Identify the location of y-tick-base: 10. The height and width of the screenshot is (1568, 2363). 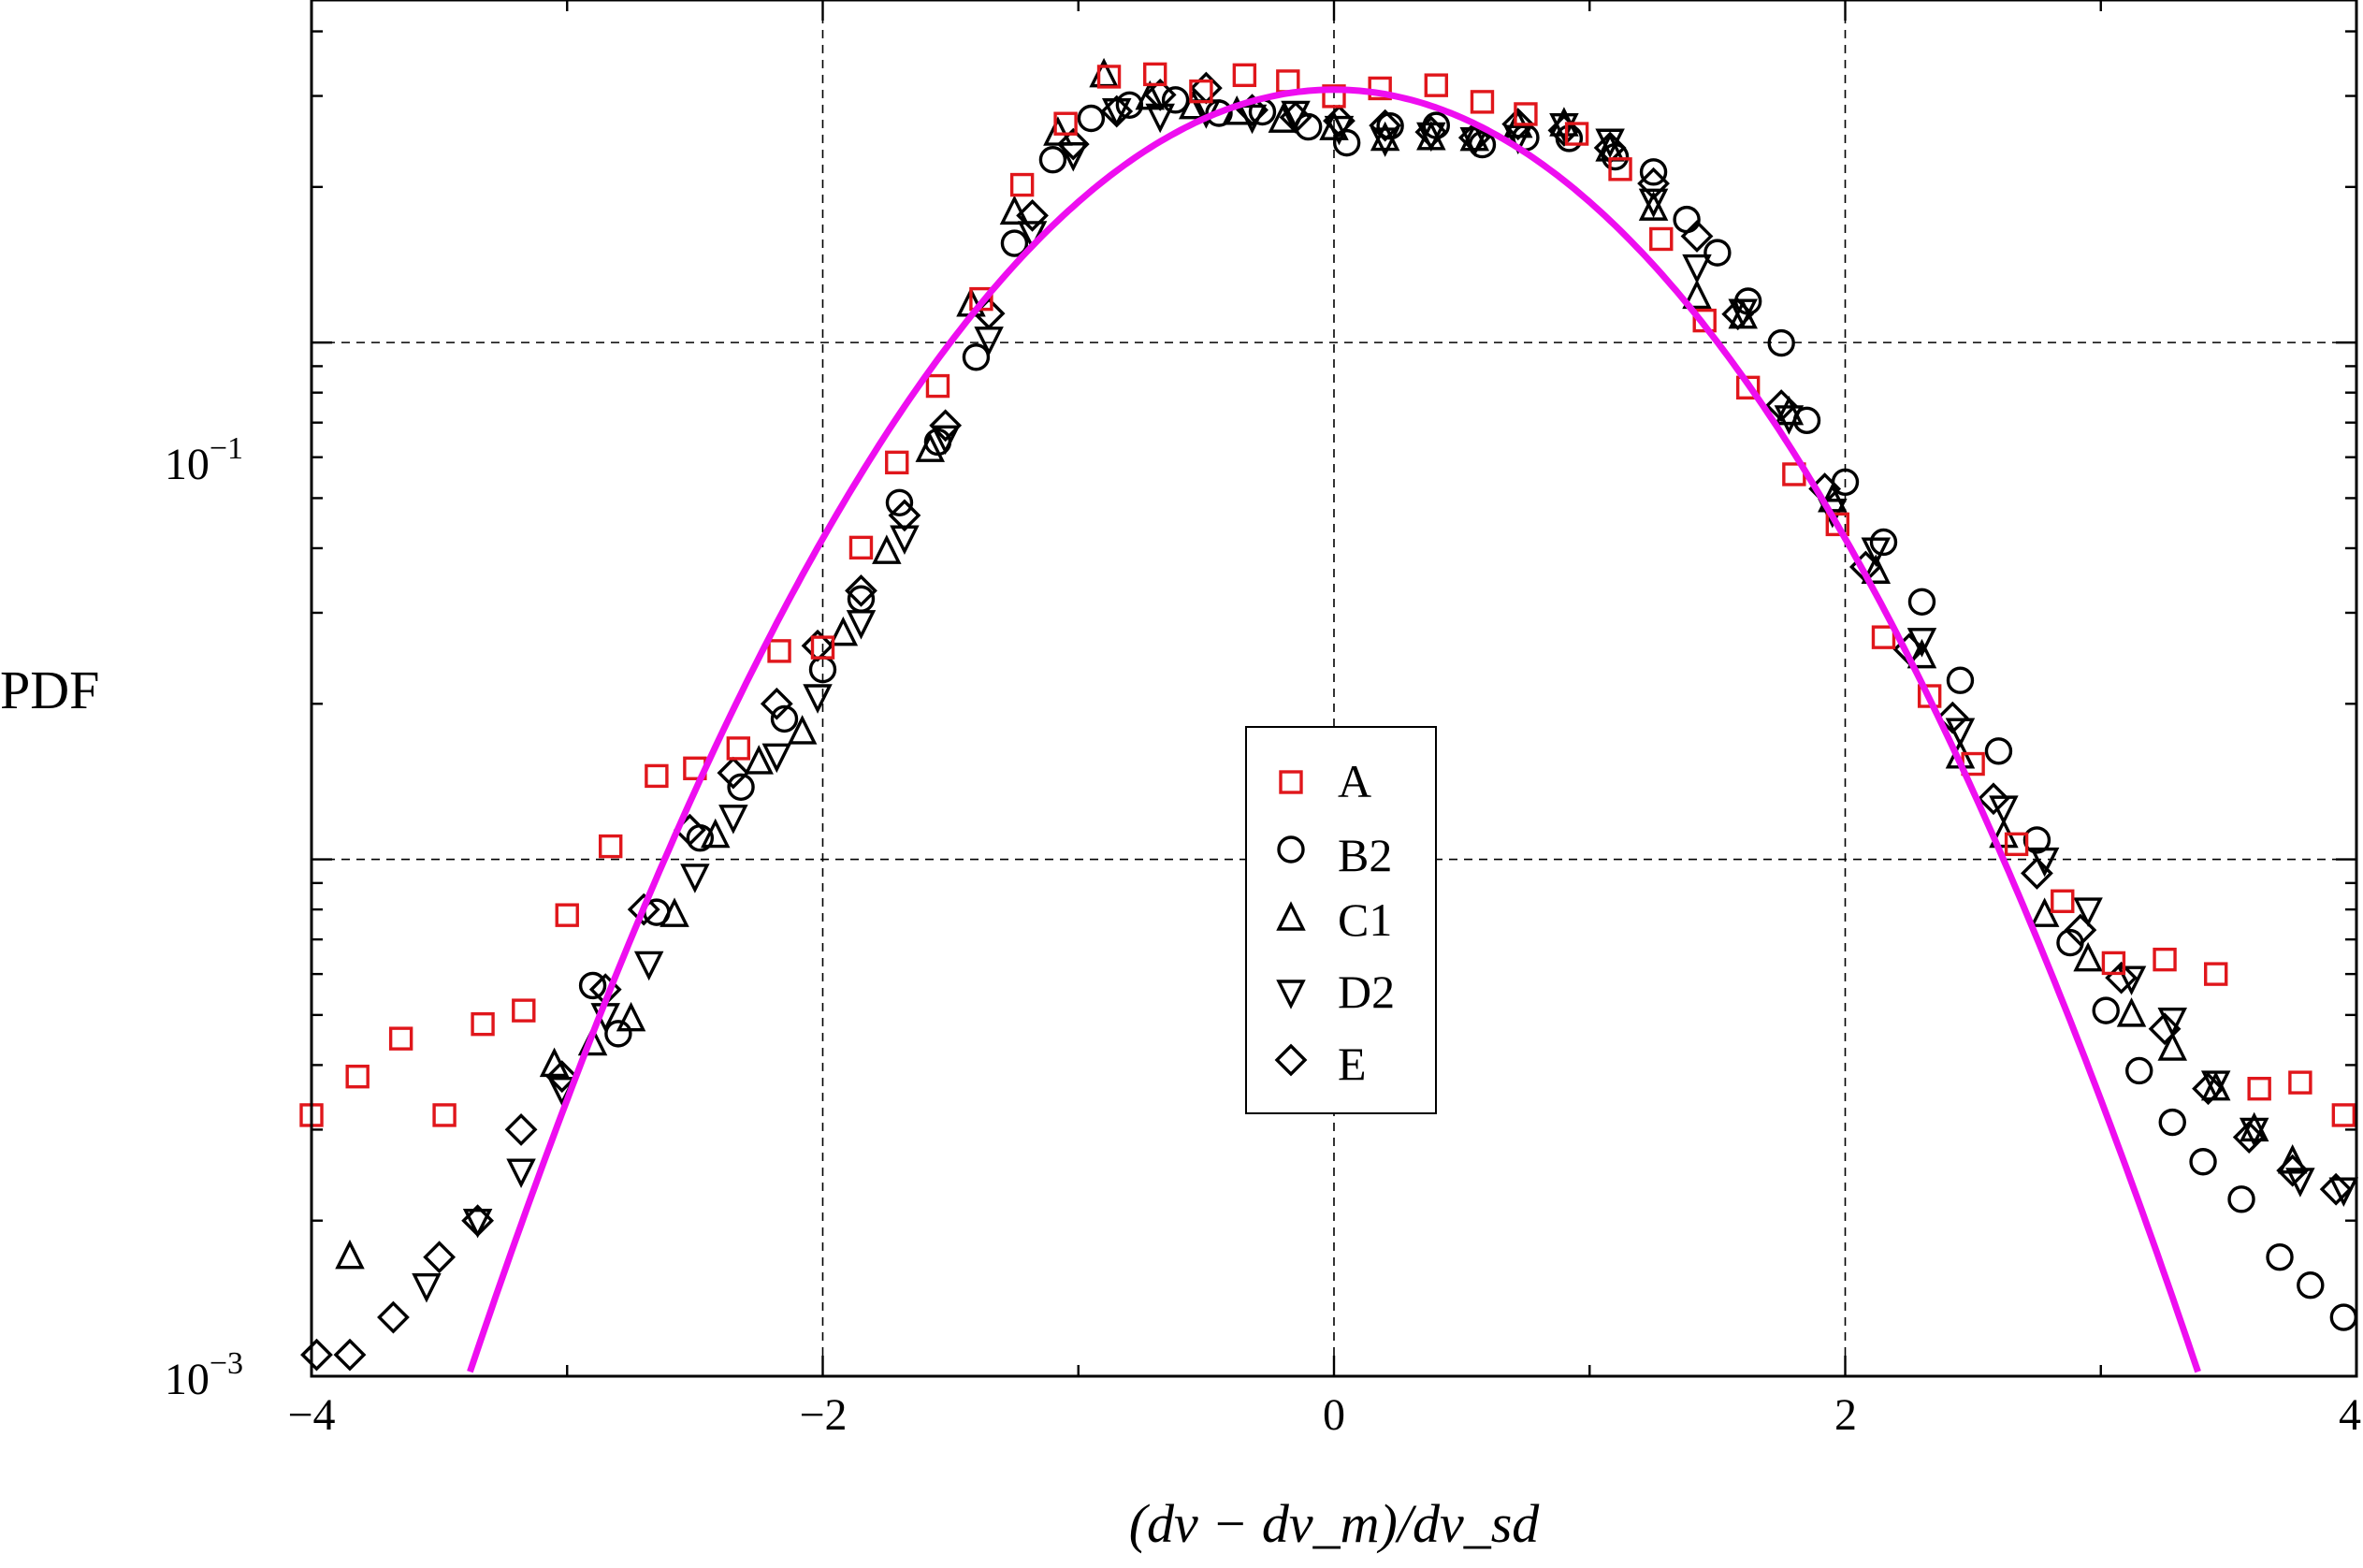
(188, 1380).